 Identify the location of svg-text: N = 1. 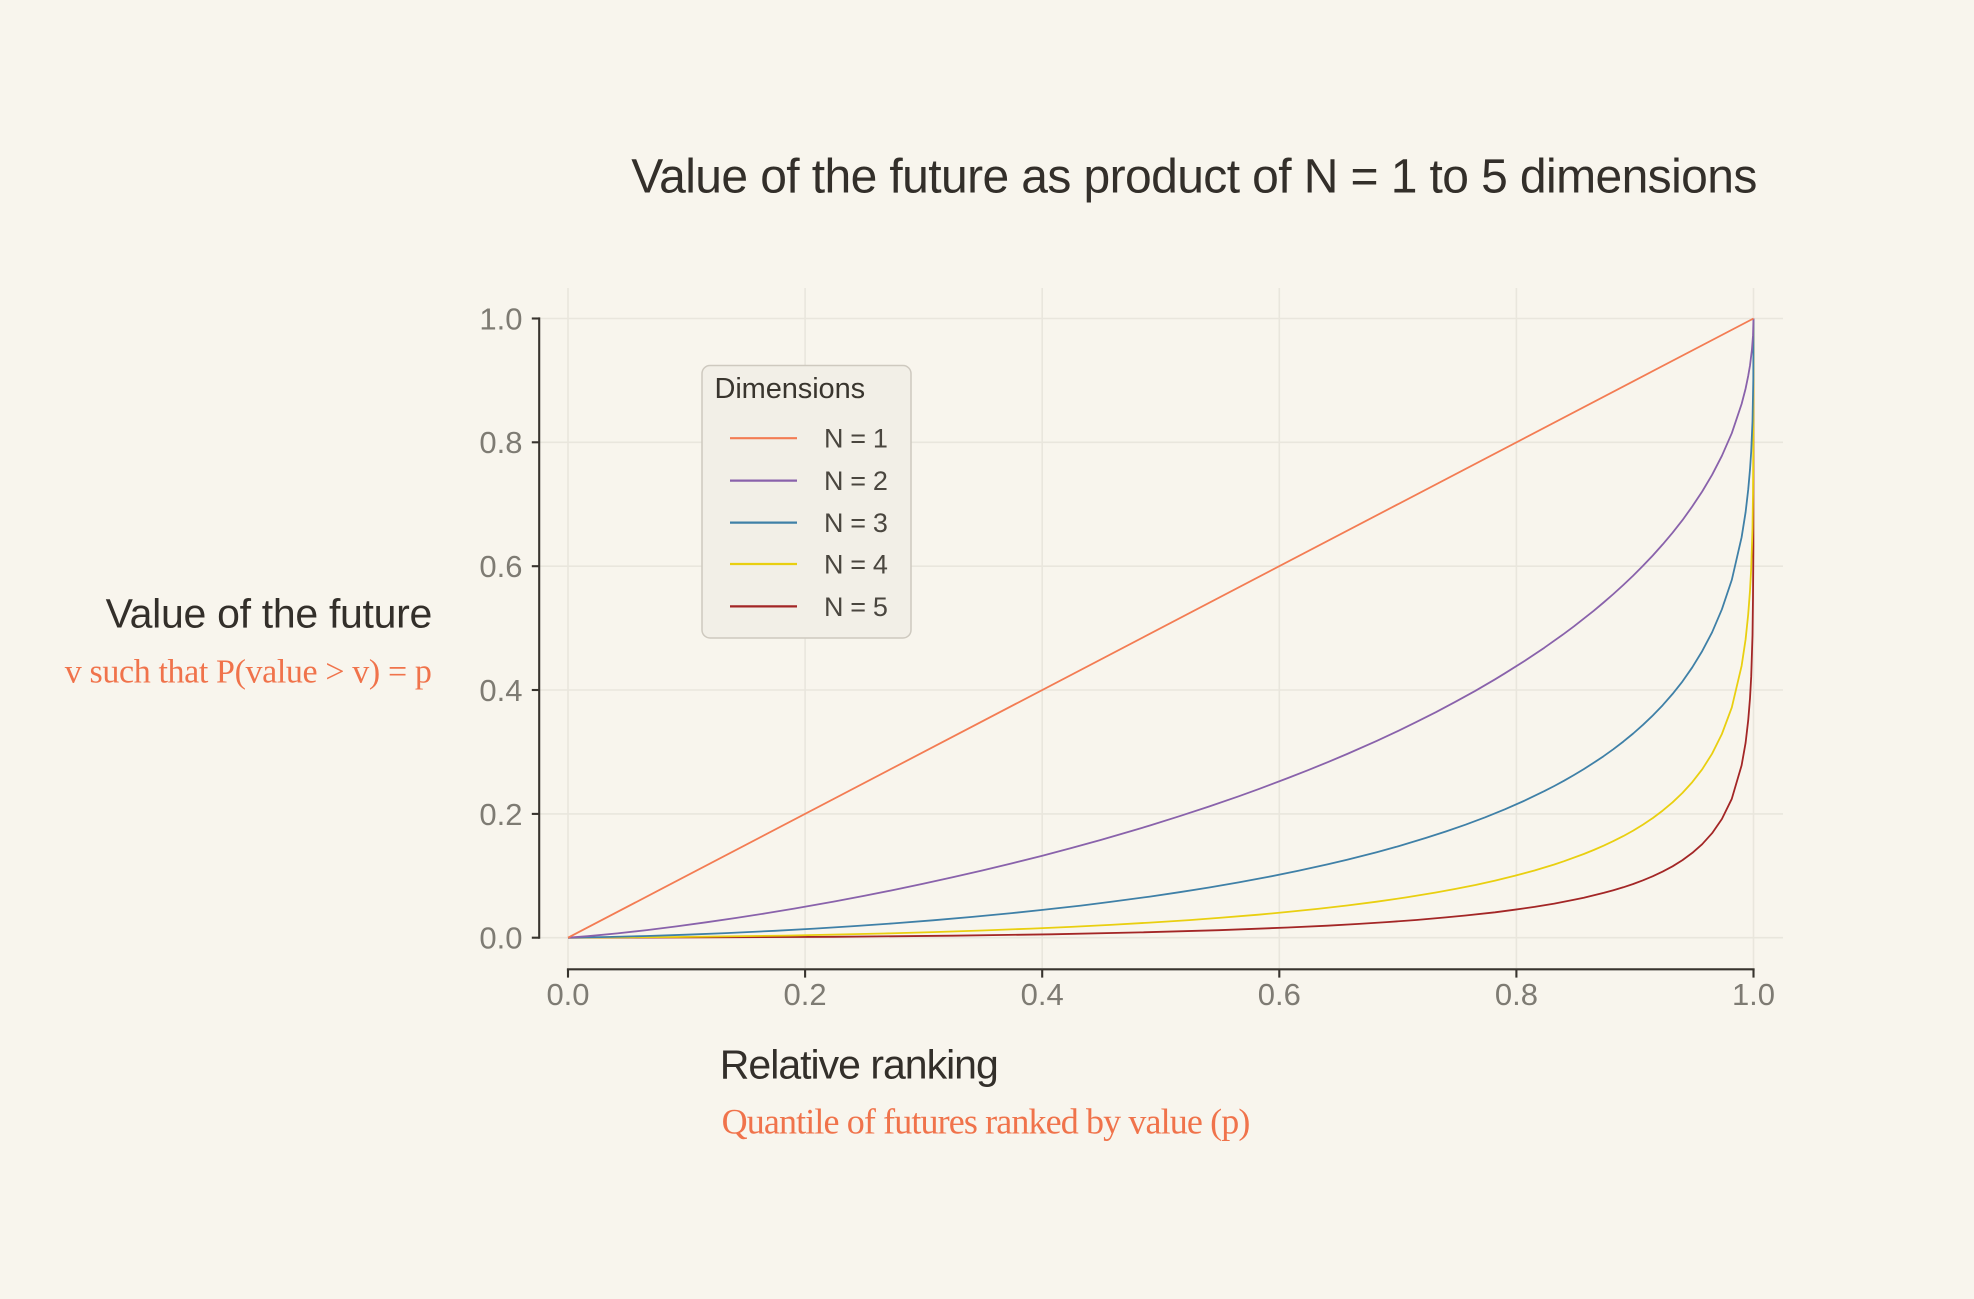
(856, 439).